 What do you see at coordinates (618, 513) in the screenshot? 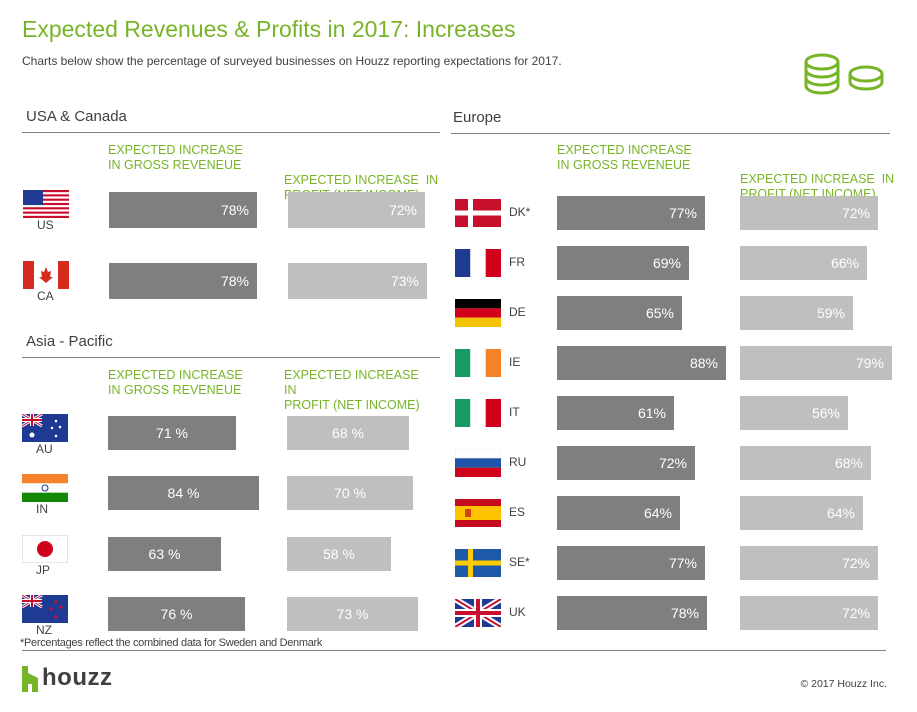
I see `gross-revenue-bar-es: 64%` at bounding box center [618, 513].